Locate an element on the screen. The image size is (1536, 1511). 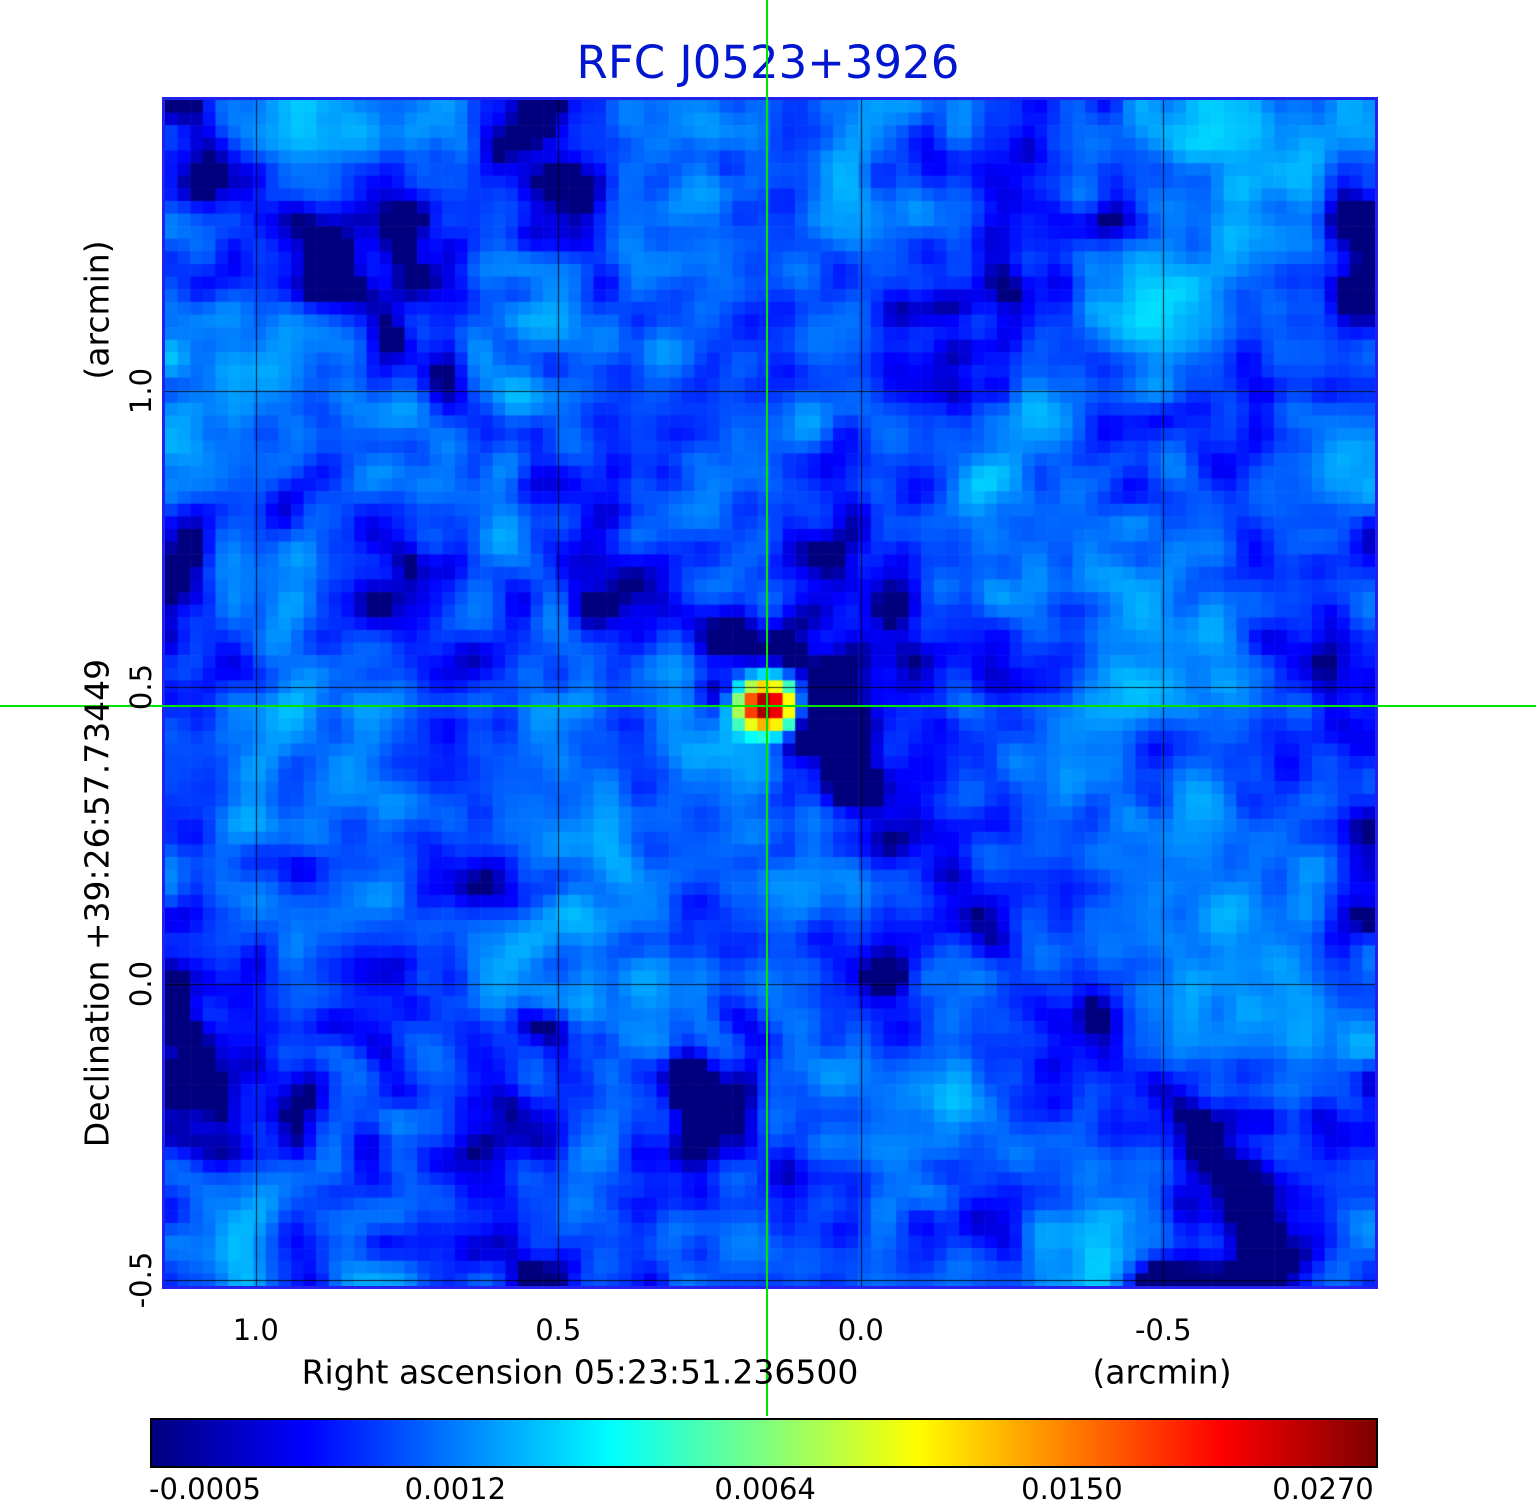
y-tick-label: 1.0 is located at coordinates (141, 390).